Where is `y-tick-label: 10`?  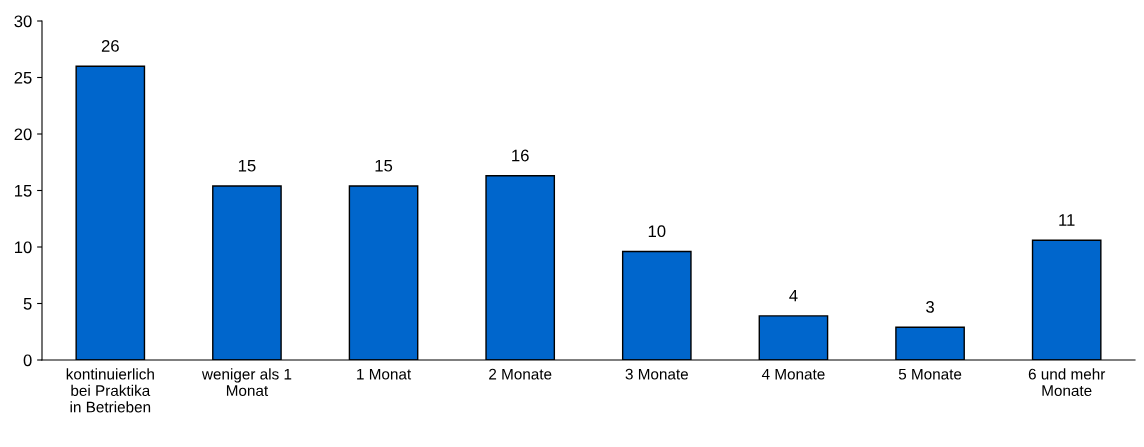 y-tick-label: 10 is located at coordinates (23, 247).